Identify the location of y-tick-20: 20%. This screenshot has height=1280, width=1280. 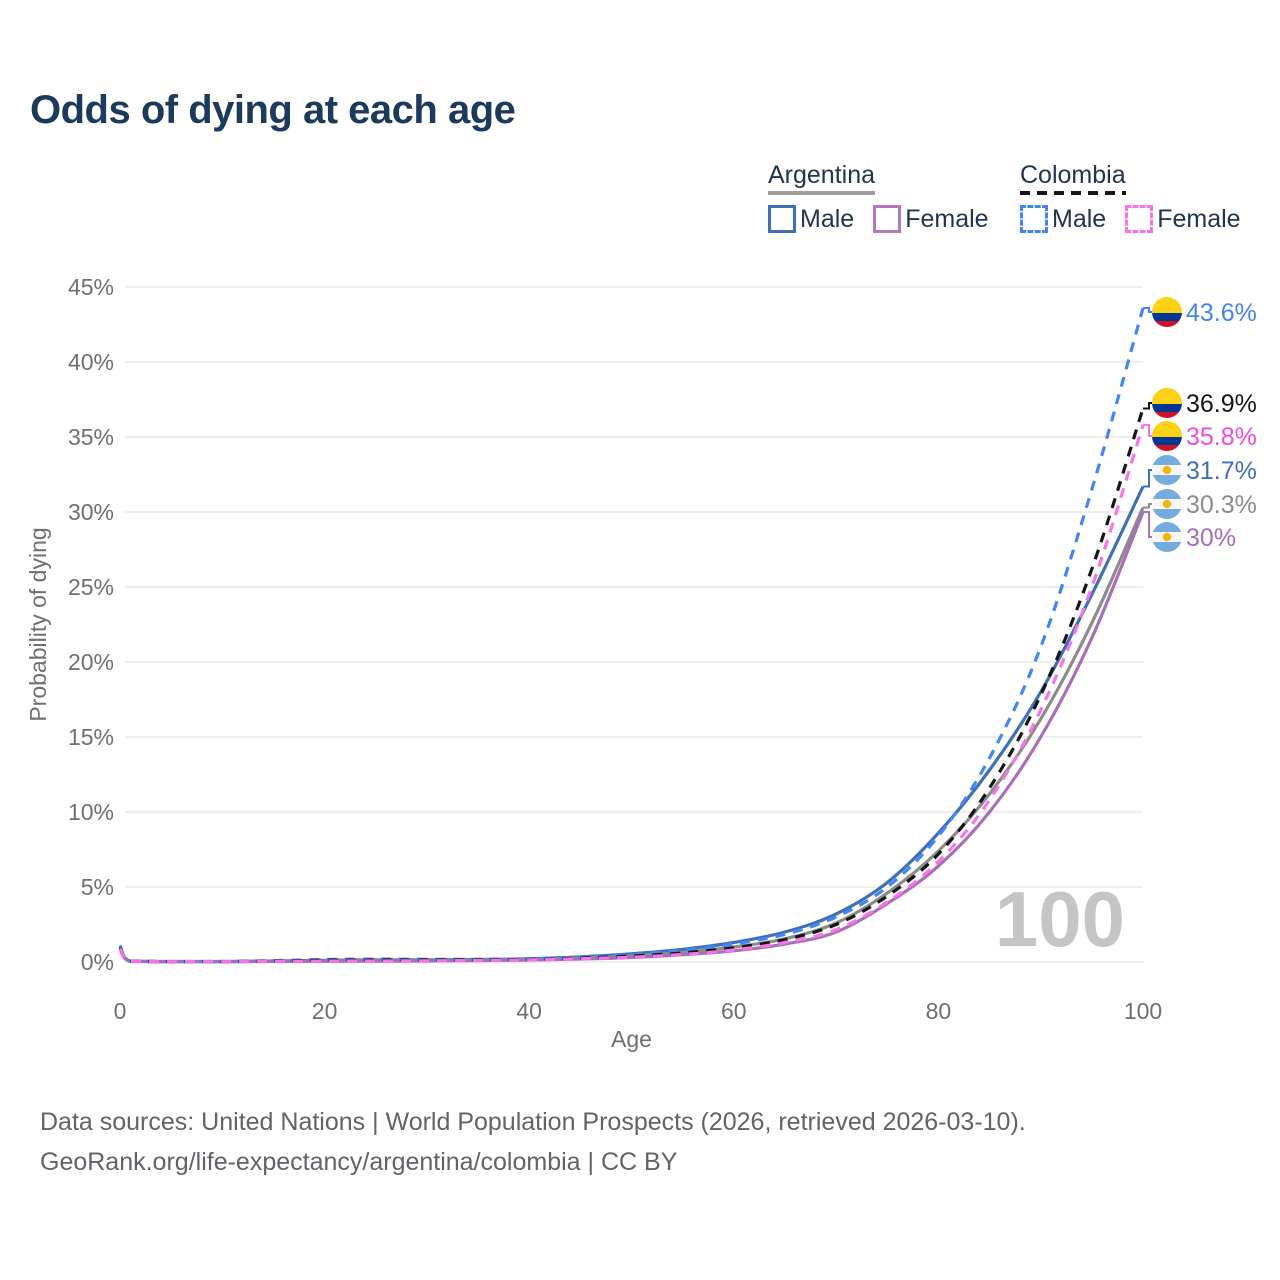
(91, 662).